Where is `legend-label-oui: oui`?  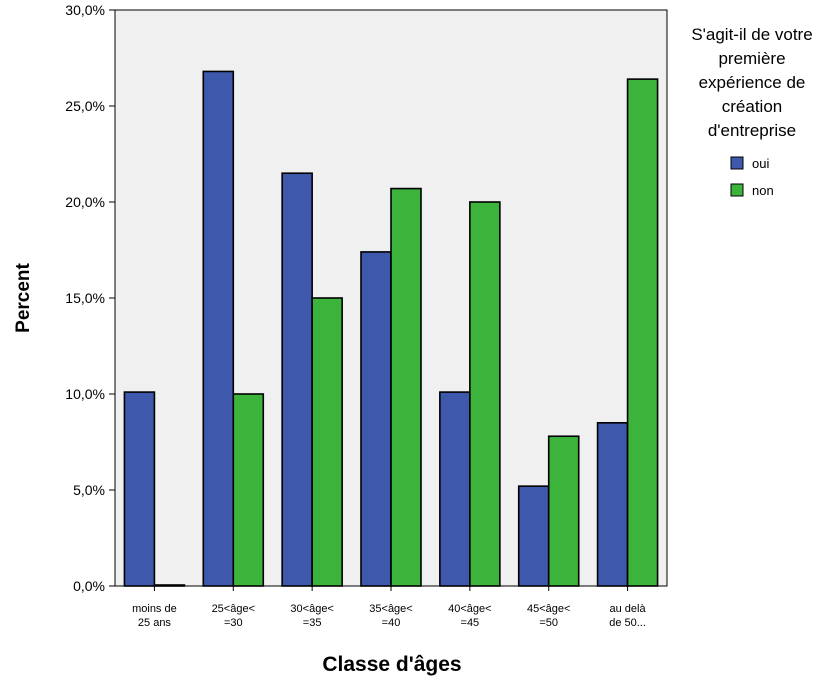 legend-label-oui: oui is located at coordinates (760, 163).